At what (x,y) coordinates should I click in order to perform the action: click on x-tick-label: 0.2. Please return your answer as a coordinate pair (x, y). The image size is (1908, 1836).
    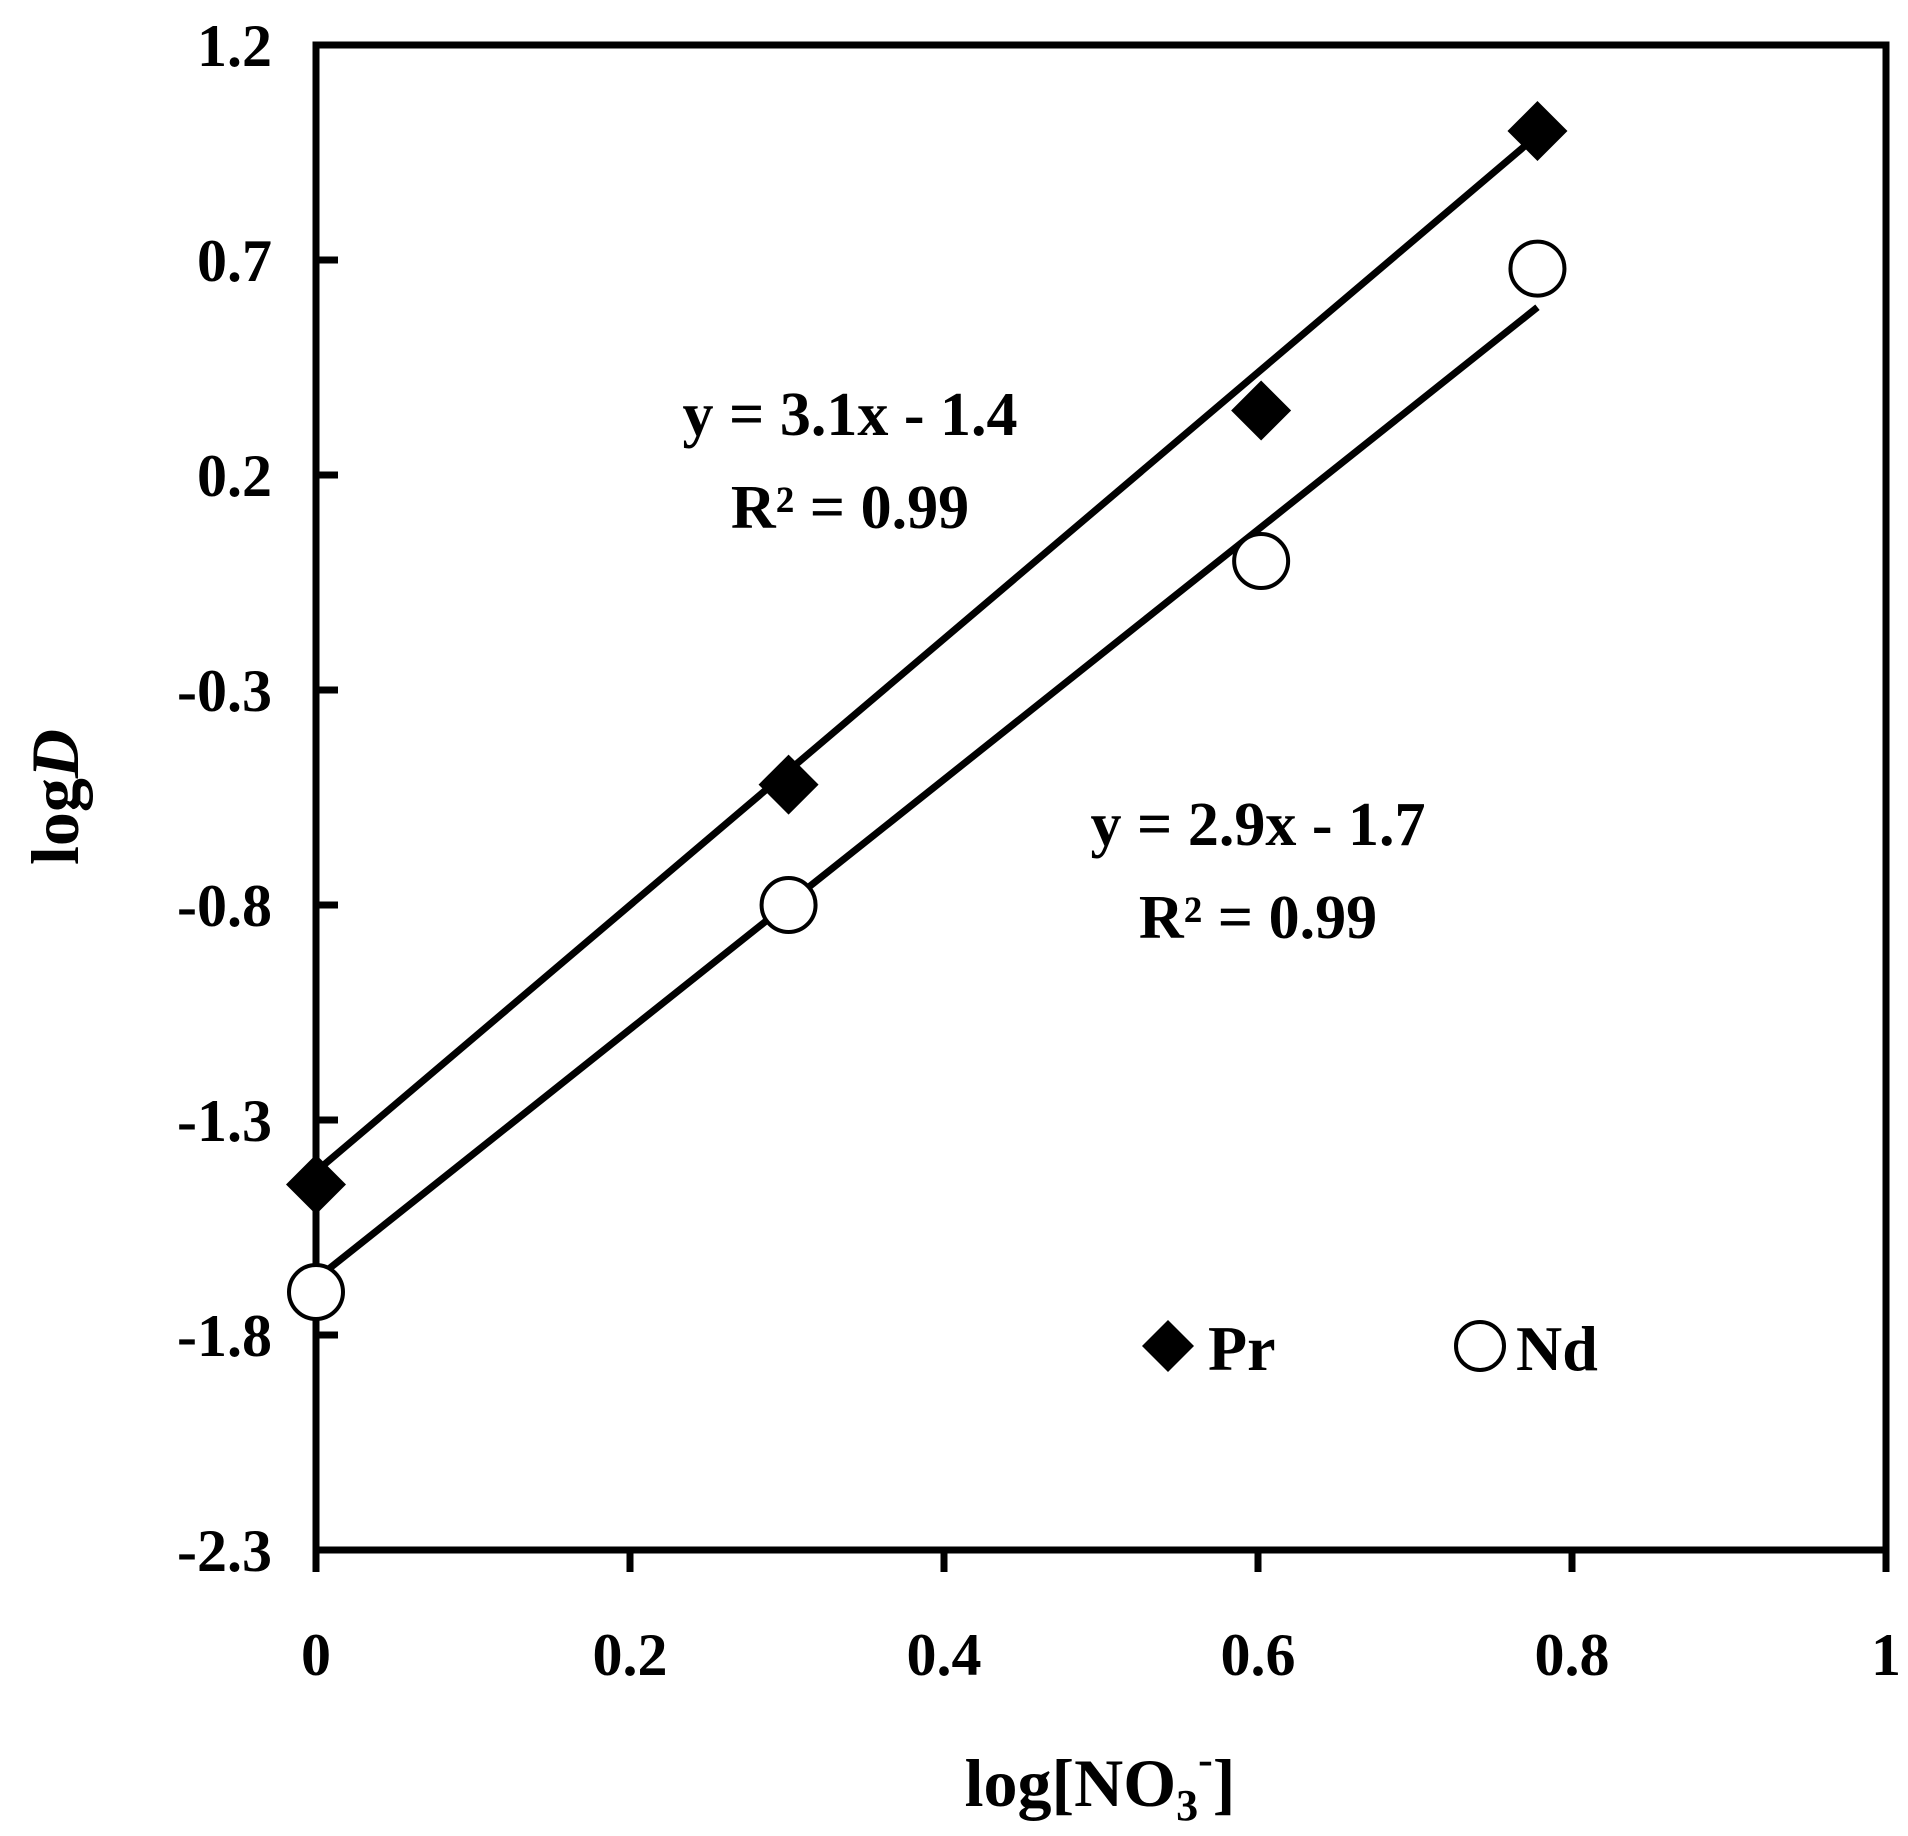
    Looking at the image, I should click on (630, 1655).